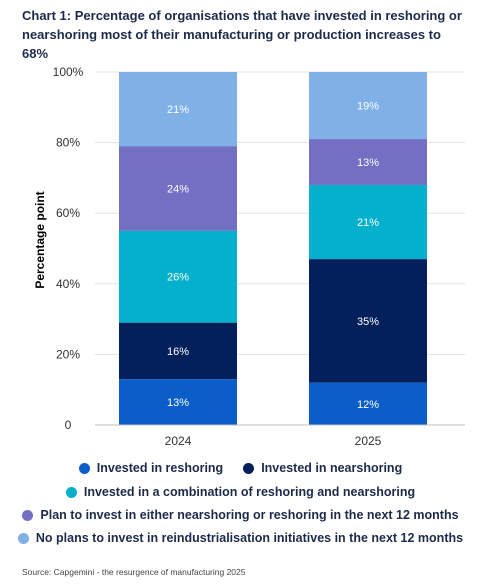  What do you see at coordinates (178, 441) in the screenshot?
I see `x-tick-label: 2024` at bounding box center [178, 441].